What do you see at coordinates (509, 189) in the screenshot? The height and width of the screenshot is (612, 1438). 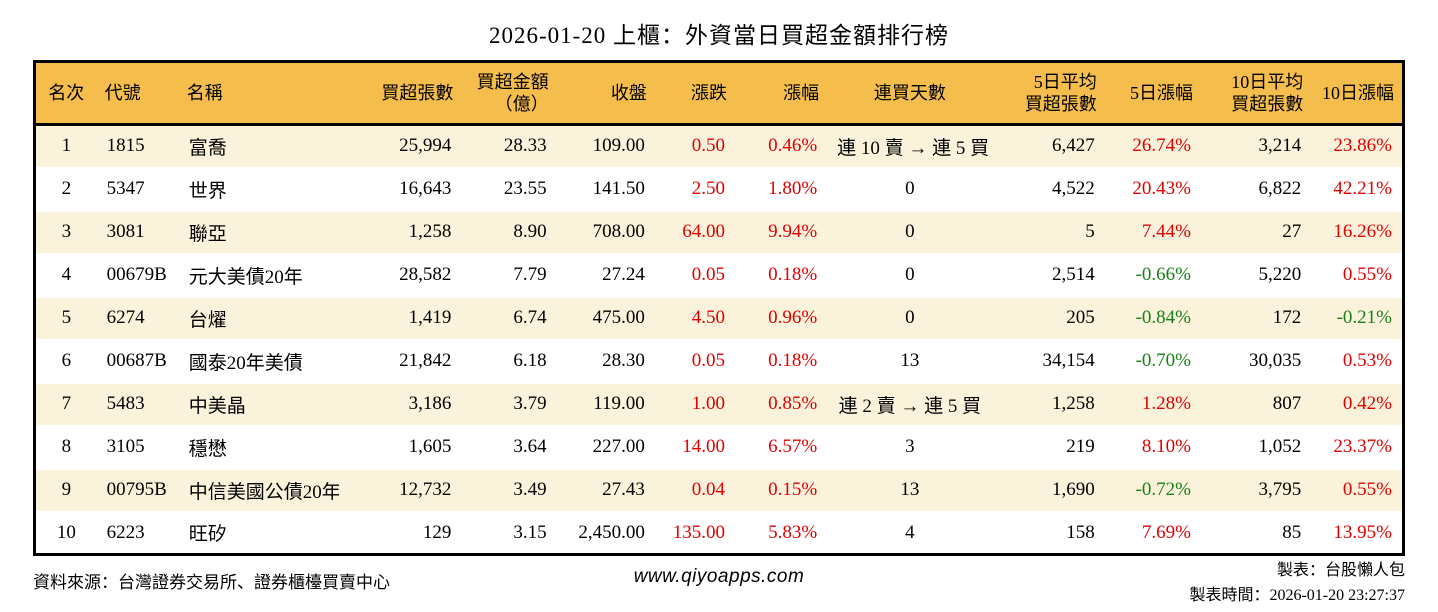 I see `cell-amount: 23.55` at bounding box center [509, 189].